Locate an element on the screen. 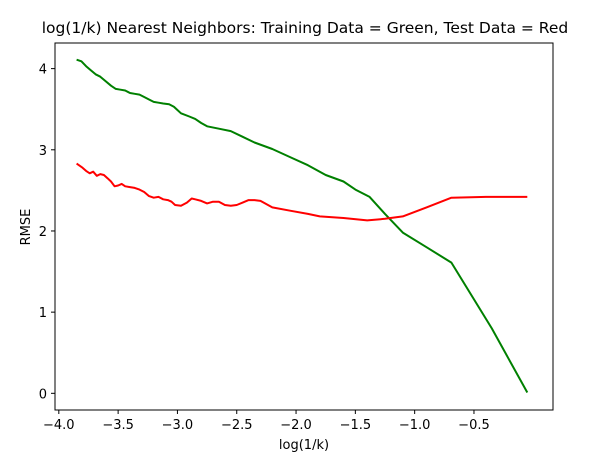 The image size is (608, 452). y-axis-label: RMSE is located at coordinates (26, 227).